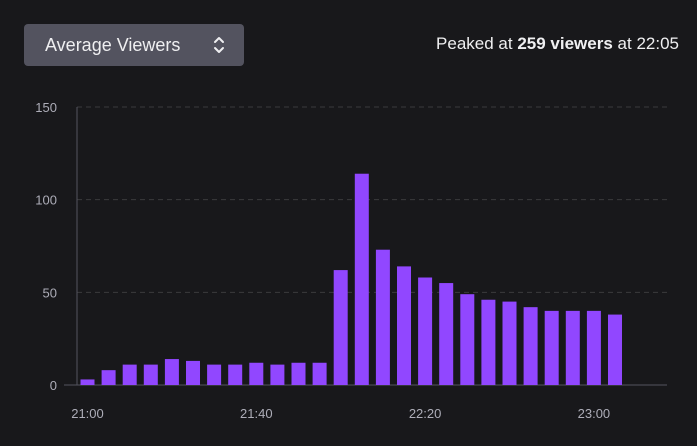 This screenshot has width=697, height=446. What do you see at coordinates (87, 413) in the screenshot?
I see `x-tick-label: 21:00` at bounding box center [87, 413].